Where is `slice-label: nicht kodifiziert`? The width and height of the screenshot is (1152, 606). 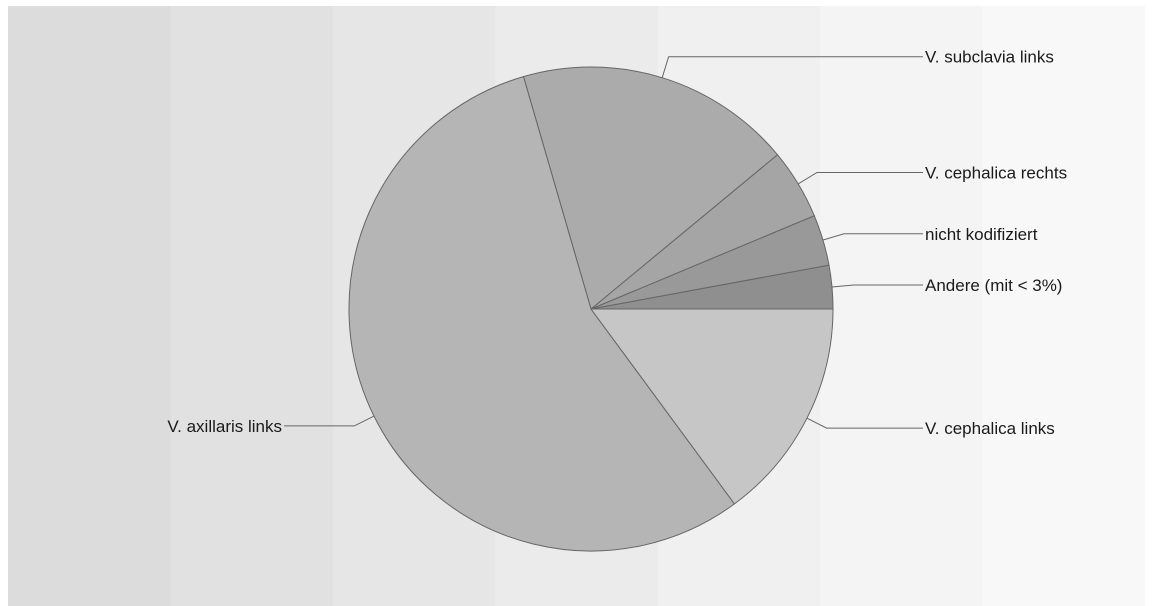
slice-label: nicht kodifiziert is located at coordinates (981, 234).